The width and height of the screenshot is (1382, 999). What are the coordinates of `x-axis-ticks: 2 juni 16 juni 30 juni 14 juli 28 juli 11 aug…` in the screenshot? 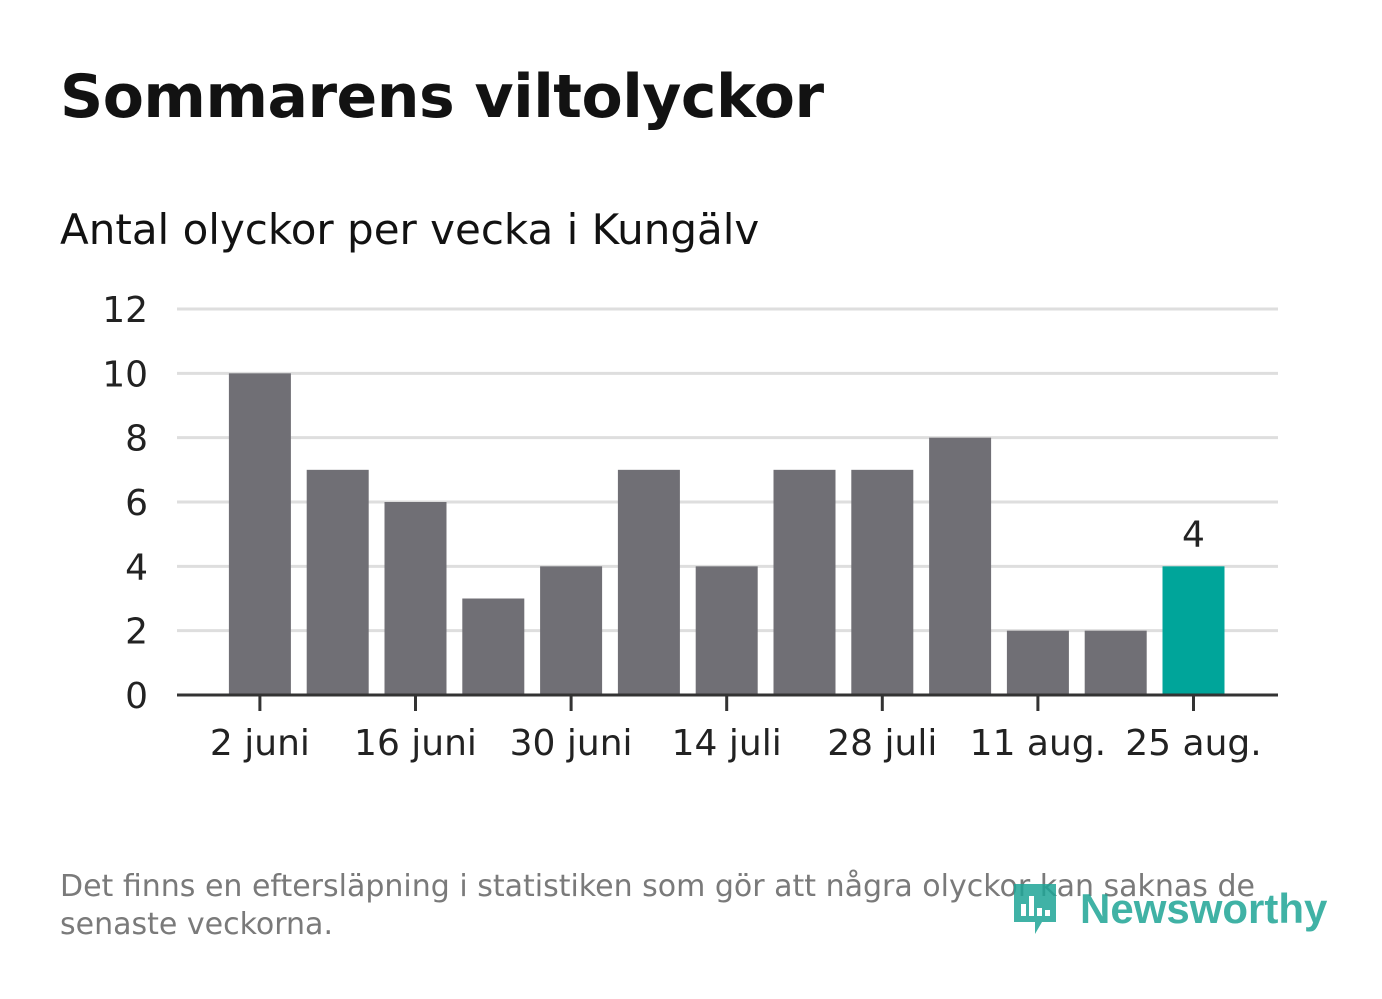 It's located at (736, 729).